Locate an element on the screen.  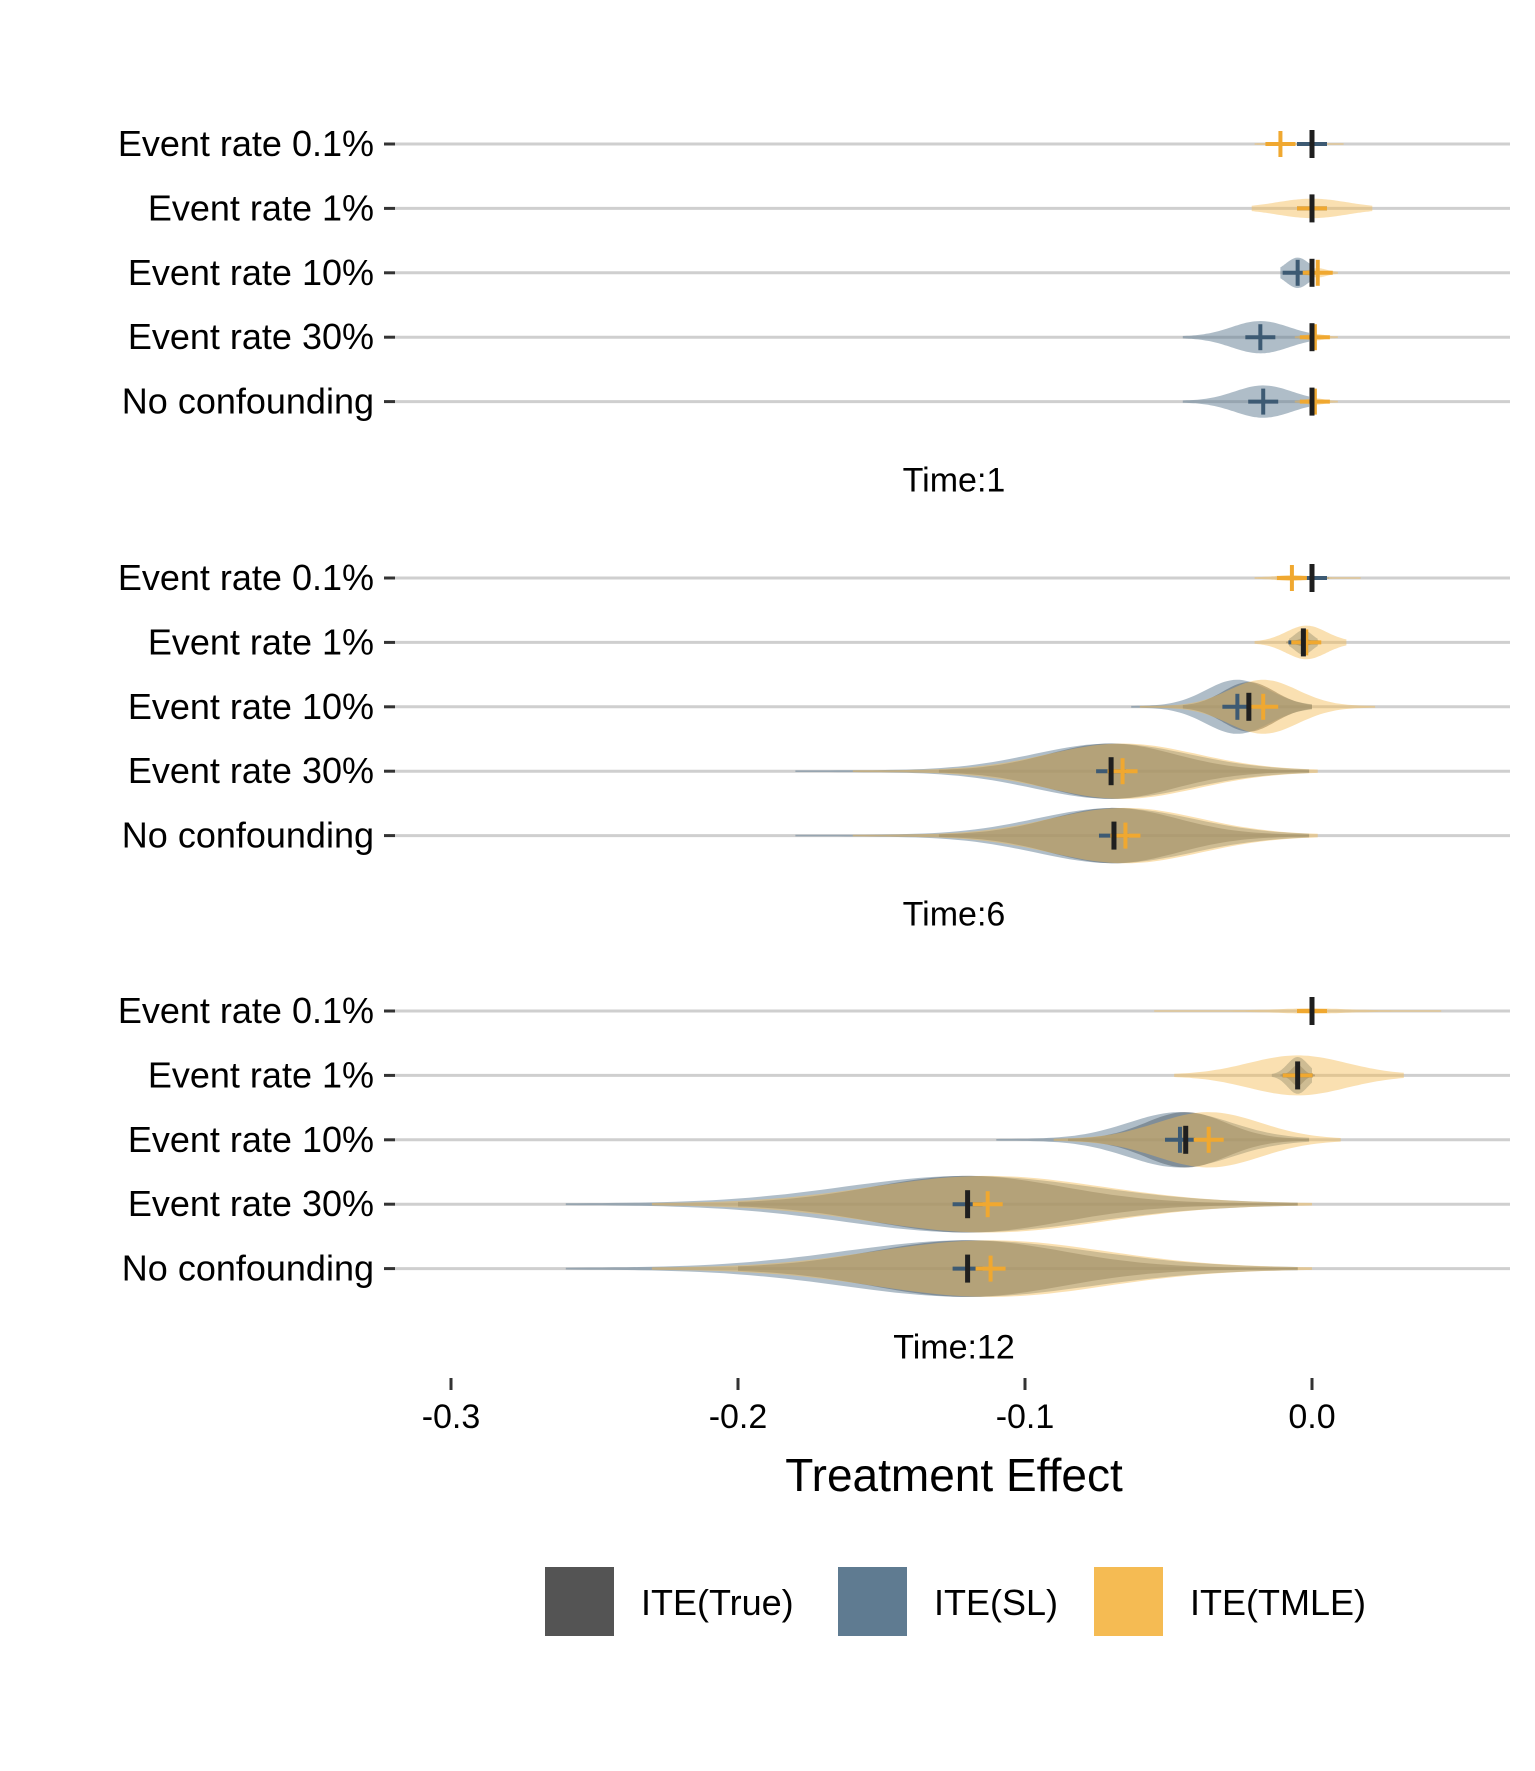
legend-item: ITE(True) is located at coordinates (669, 1601).